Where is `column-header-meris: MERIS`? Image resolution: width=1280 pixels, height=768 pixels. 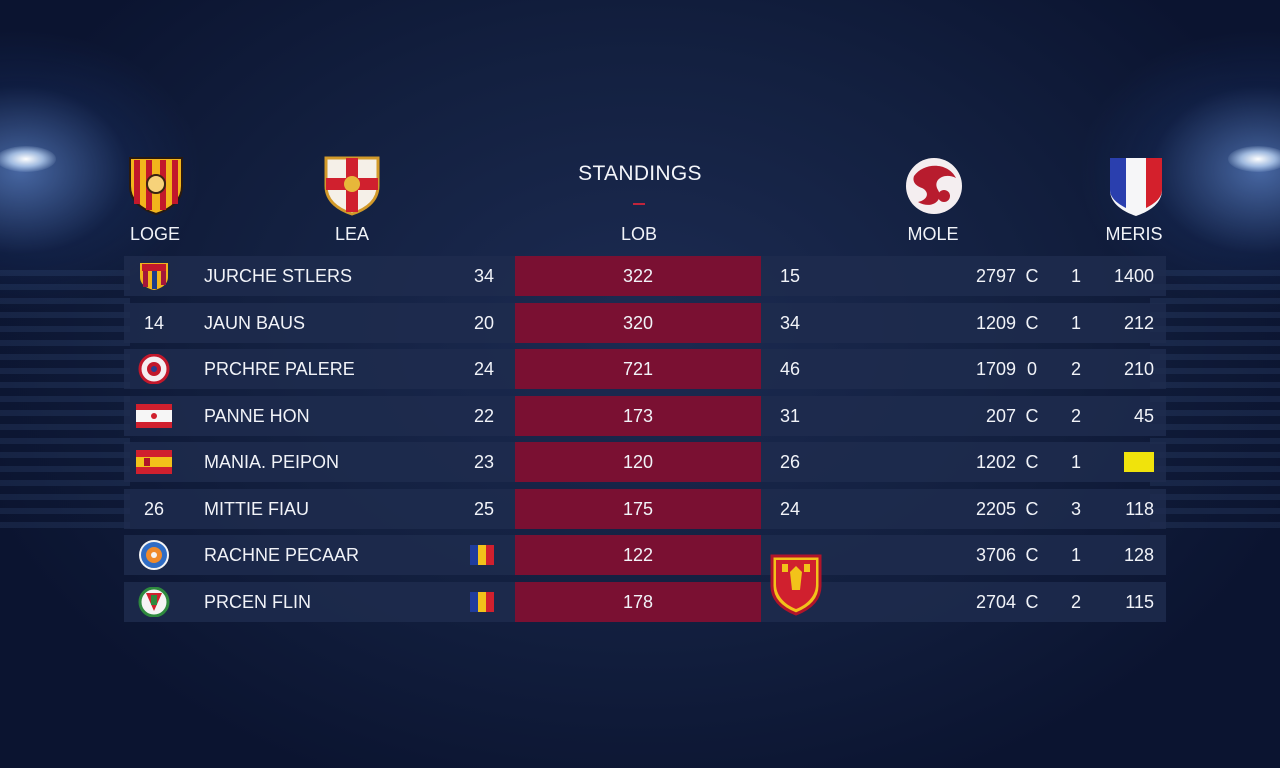 column-header-meris: MERIS is located at coordinates (1134, 234).